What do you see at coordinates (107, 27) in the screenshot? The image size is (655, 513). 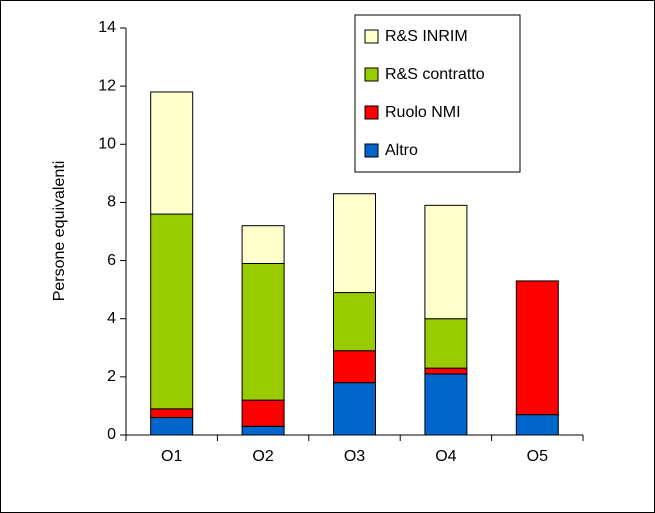 I see `y-tick-label: 14` at bounding box center [107, 27].